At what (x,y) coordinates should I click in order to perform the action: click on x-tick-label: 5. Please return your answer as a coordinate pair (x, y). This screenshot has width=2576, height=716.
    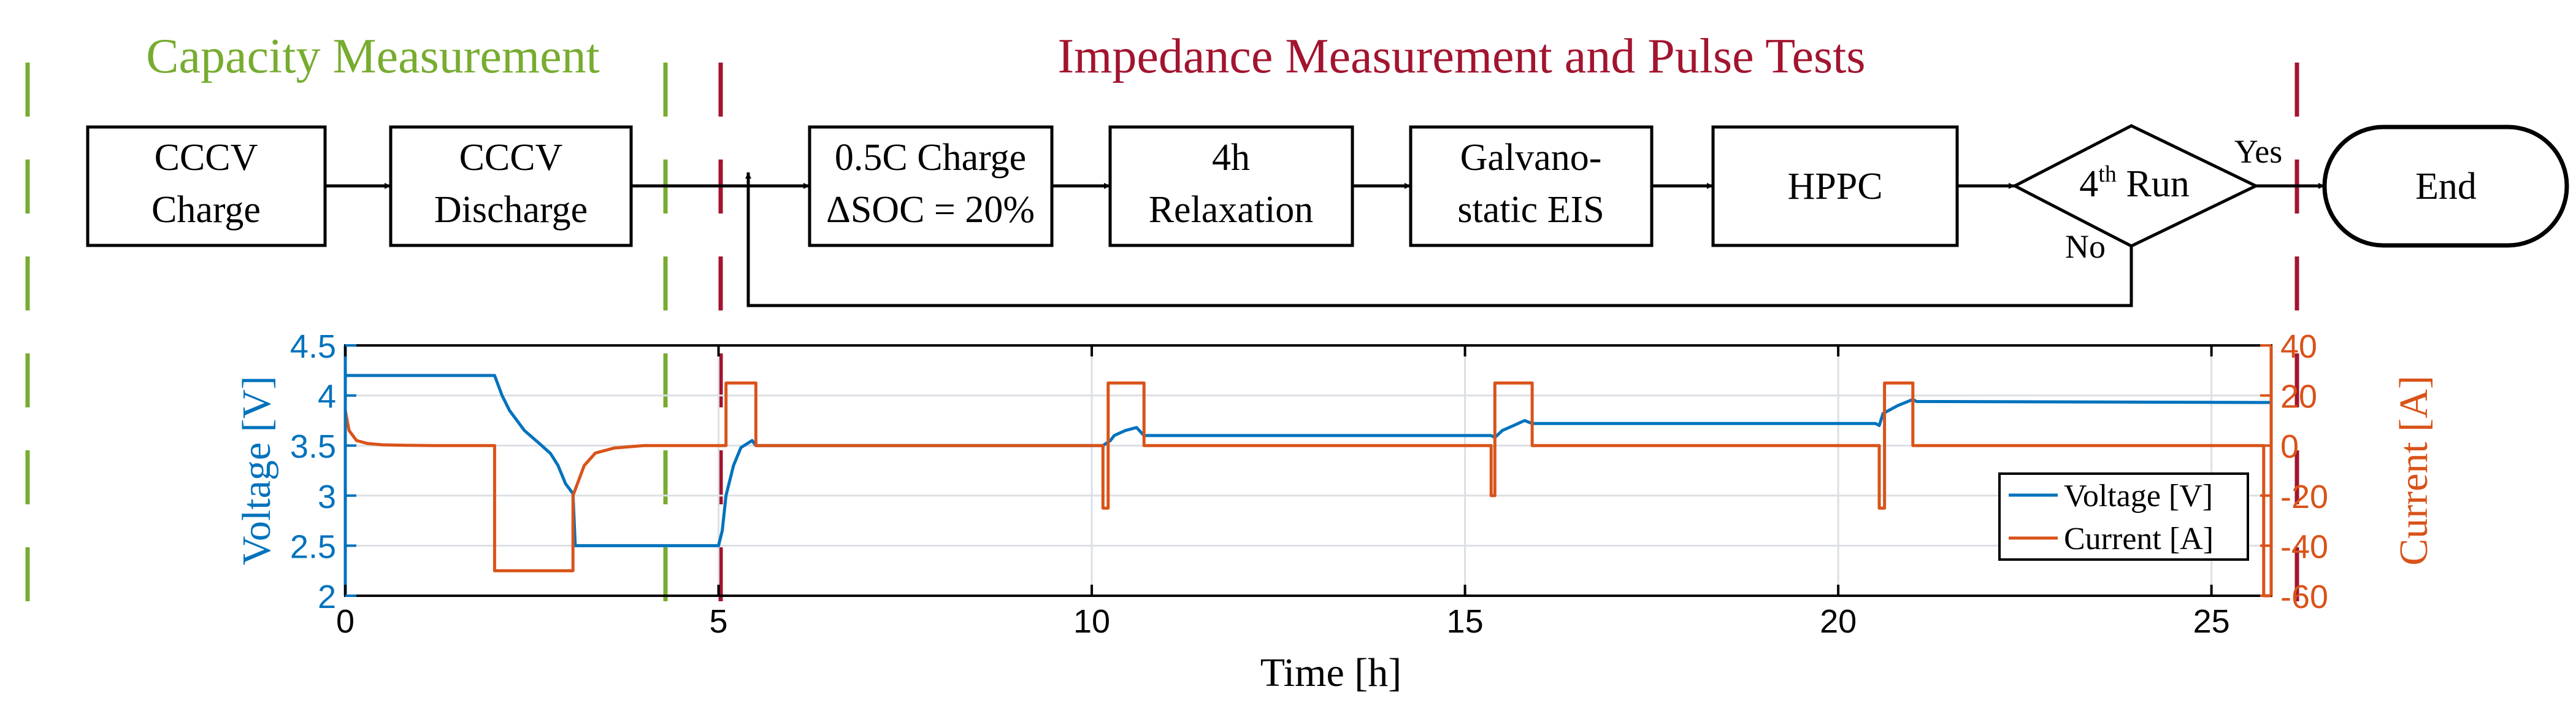
    Looking at the image, I should click on (719, 621).